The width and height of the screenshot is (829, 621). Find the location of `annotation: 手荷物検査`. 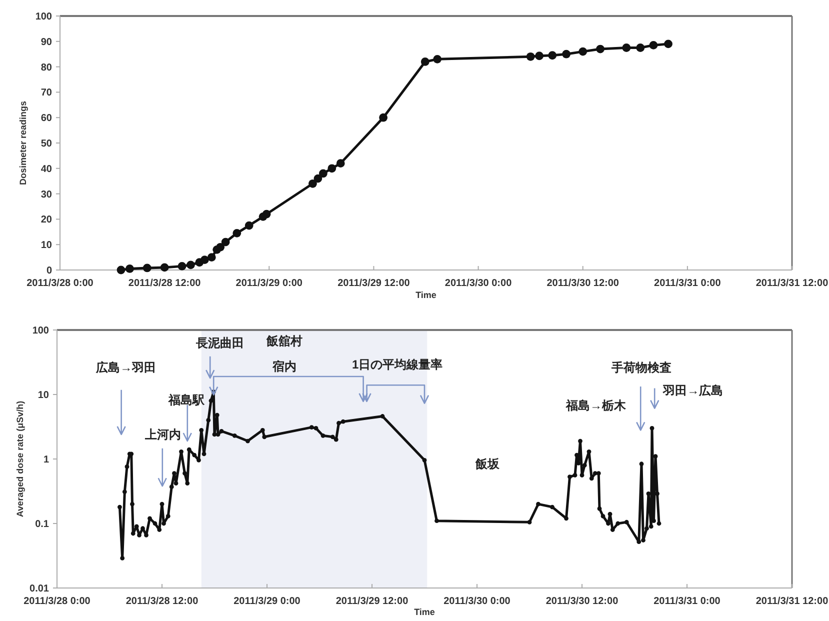

annotation: 手荷物検査 is located at coordinates (641, 367).